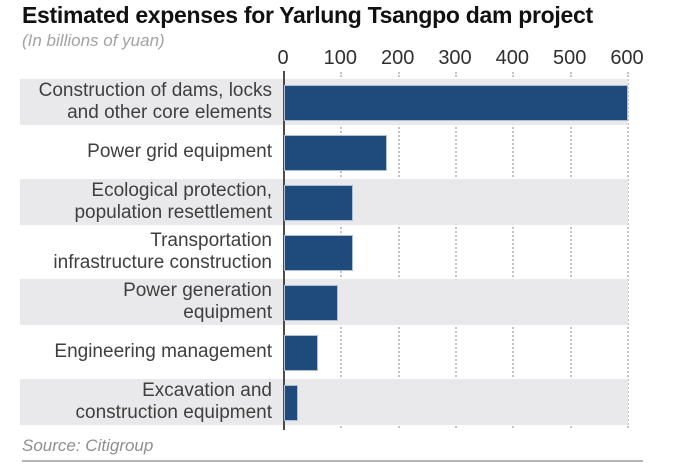 This screenshot has height=475, width=684. What do you see at coordinates (179, 151) in the screenshot?
I see `category-label: Power grid equipment` at bounding box center [179, 151].